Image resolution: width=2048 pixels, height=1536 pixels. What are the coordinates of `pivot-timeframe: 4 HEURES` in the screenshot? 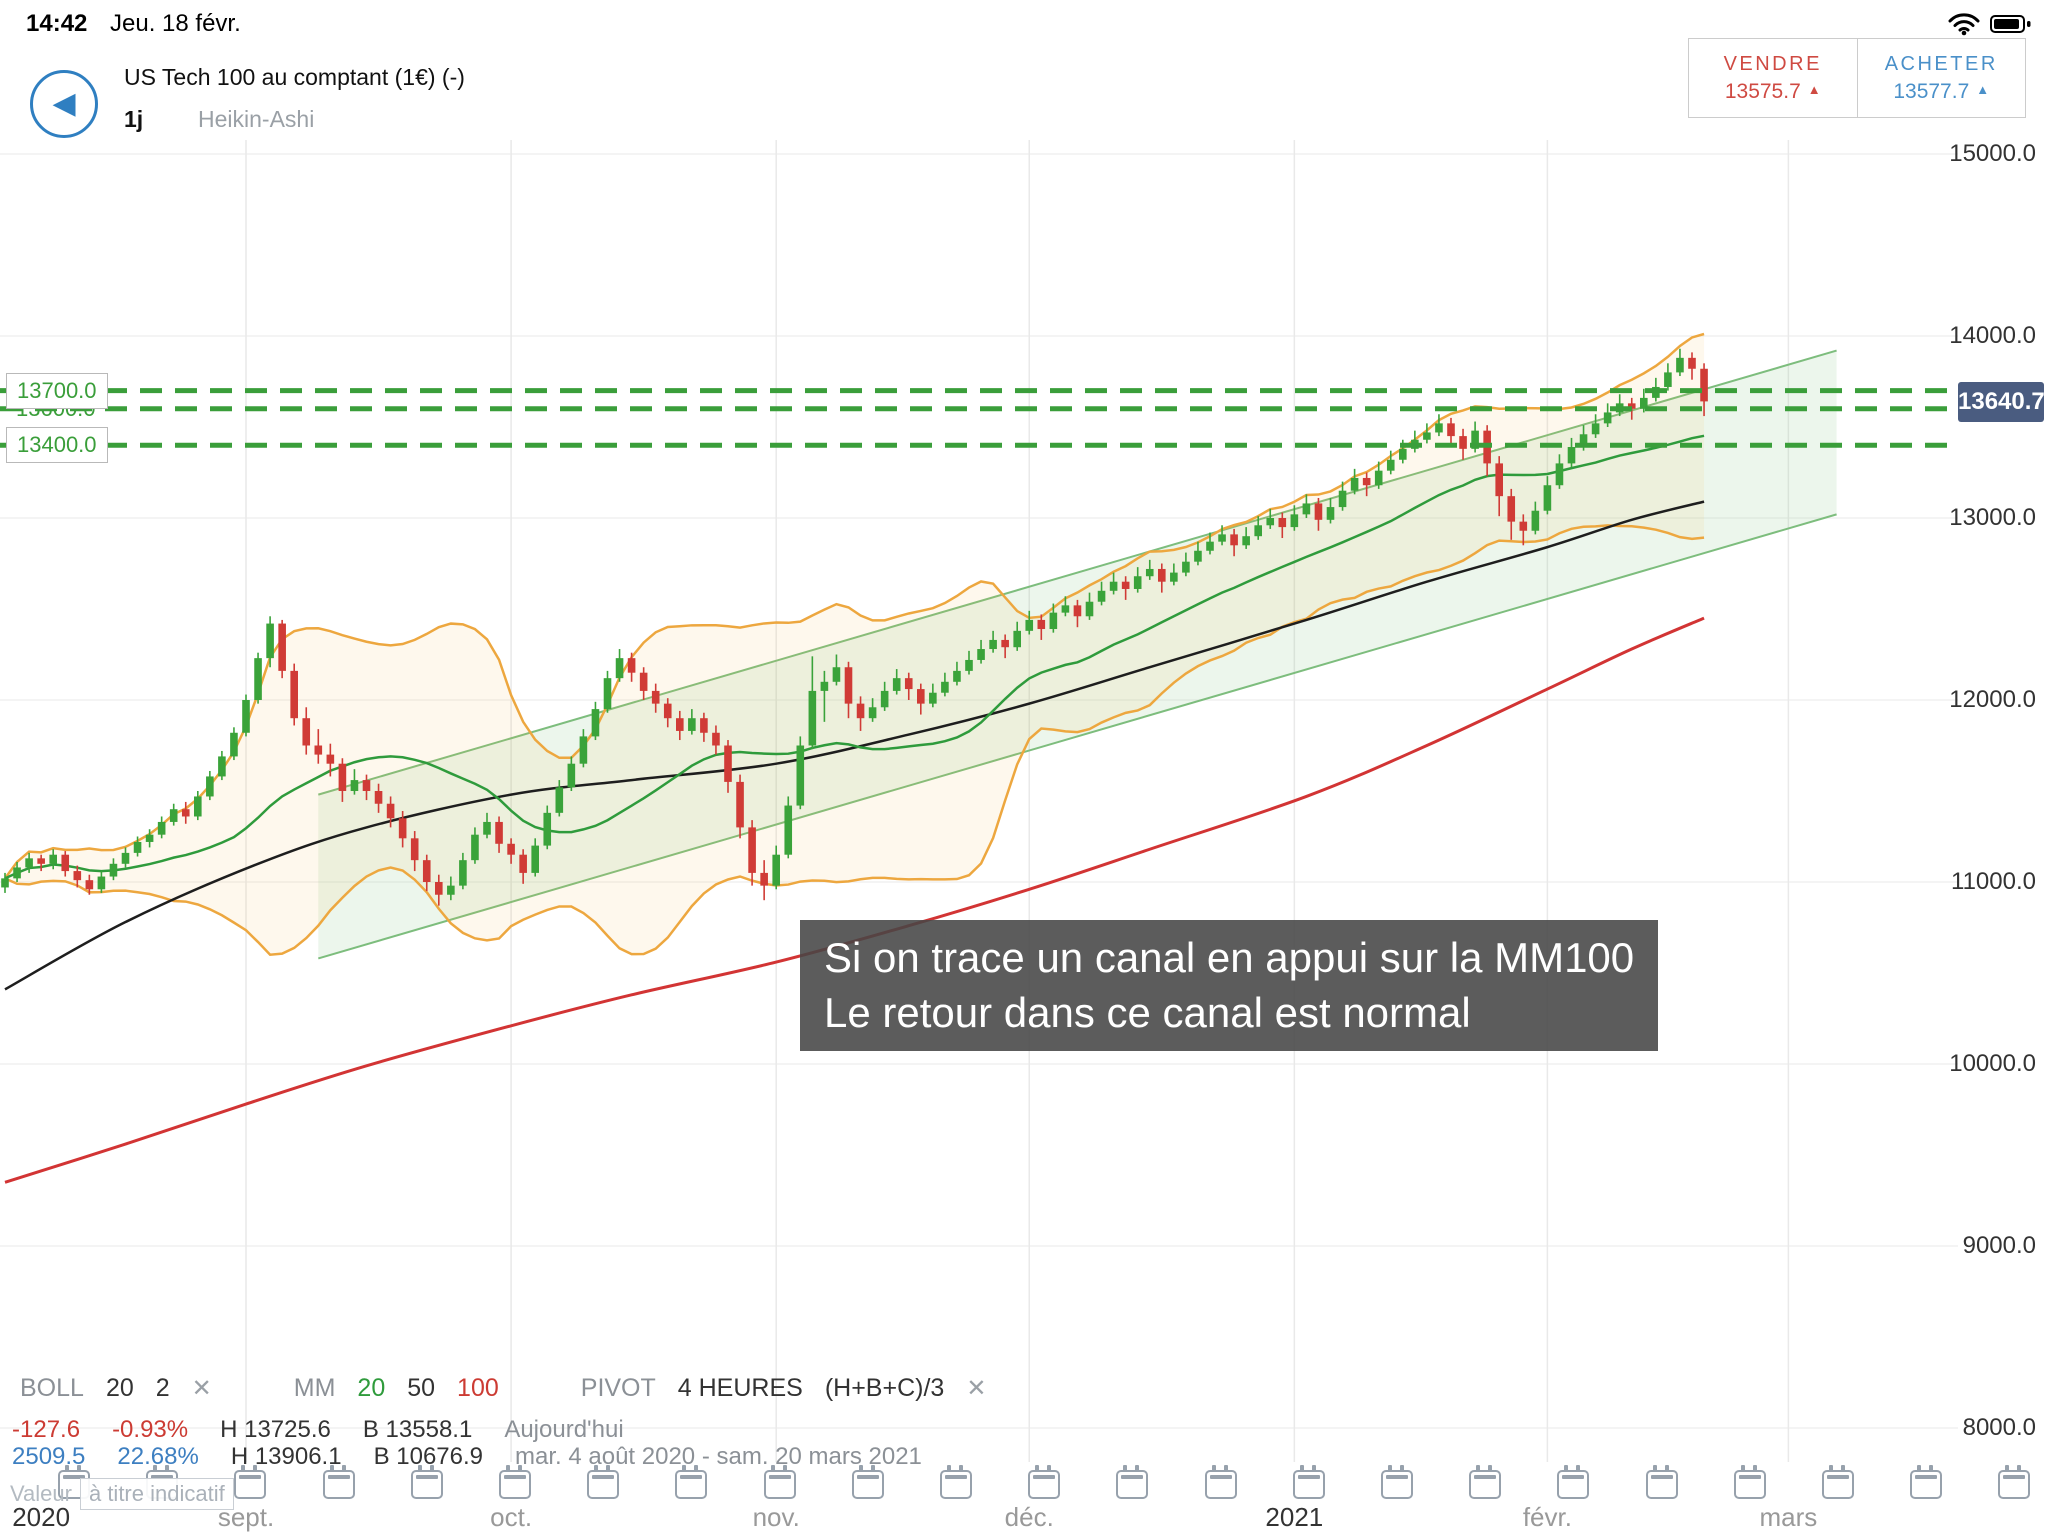 It's located at (740, 1388).